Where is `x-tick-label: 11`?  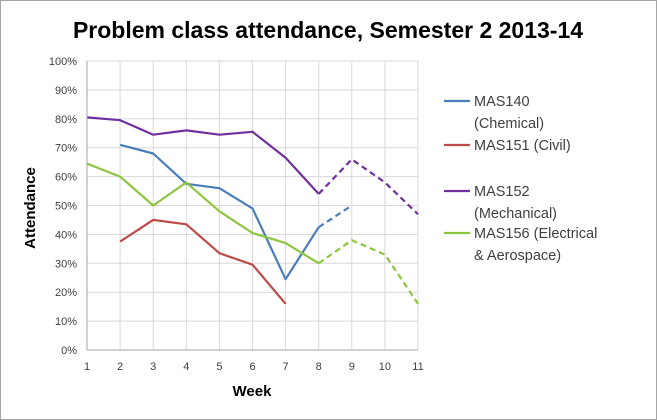 x-tick-label: 11 is located at coordinates (417, 367).